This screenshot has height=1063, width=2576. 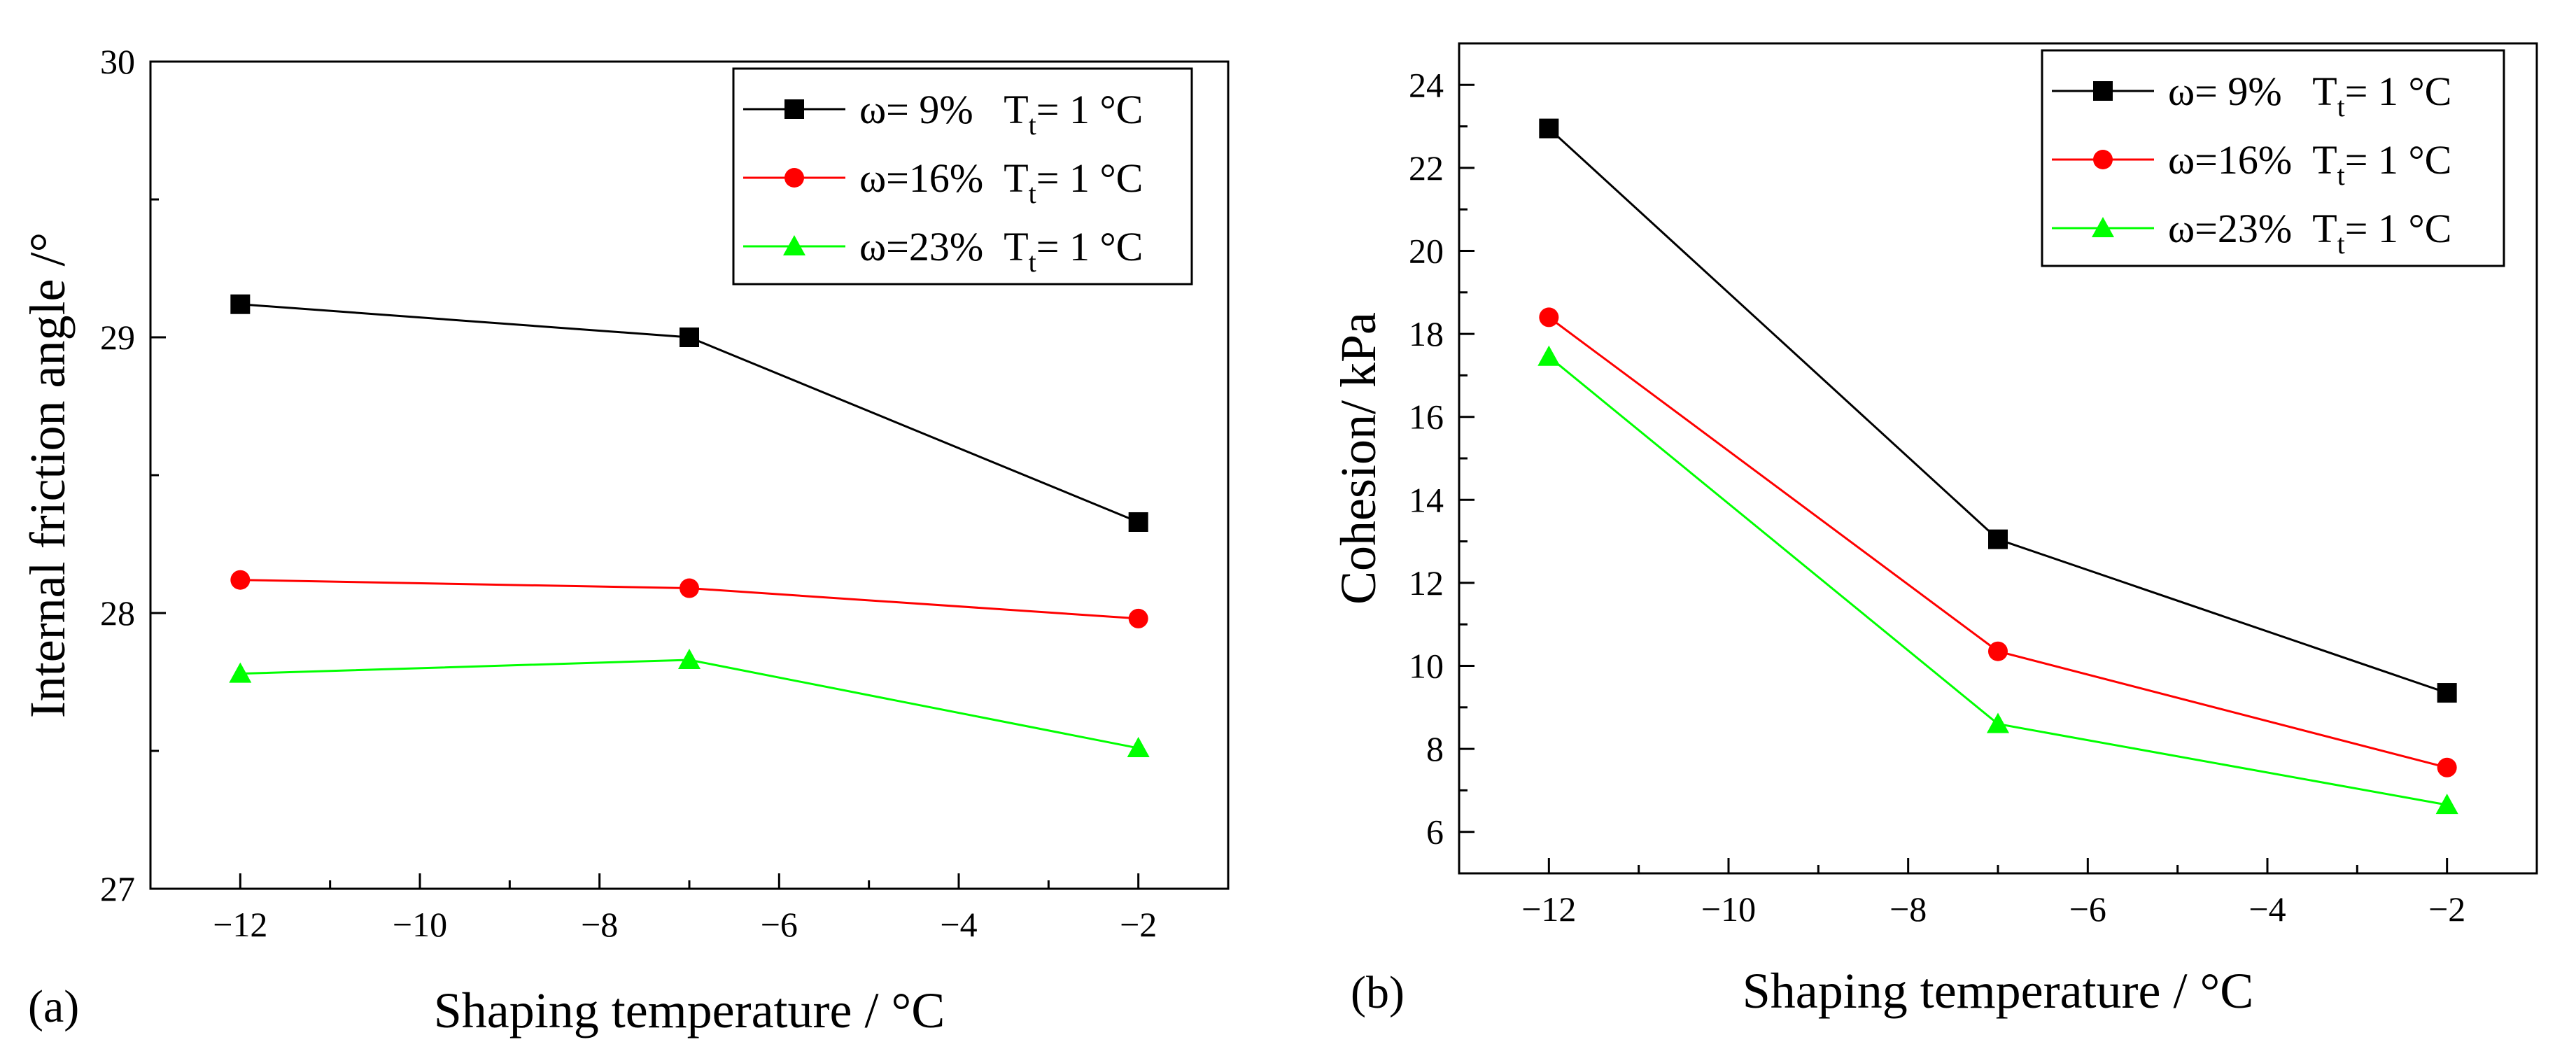 I want to click on panel-label: (b), so click(x=1378, y=992).